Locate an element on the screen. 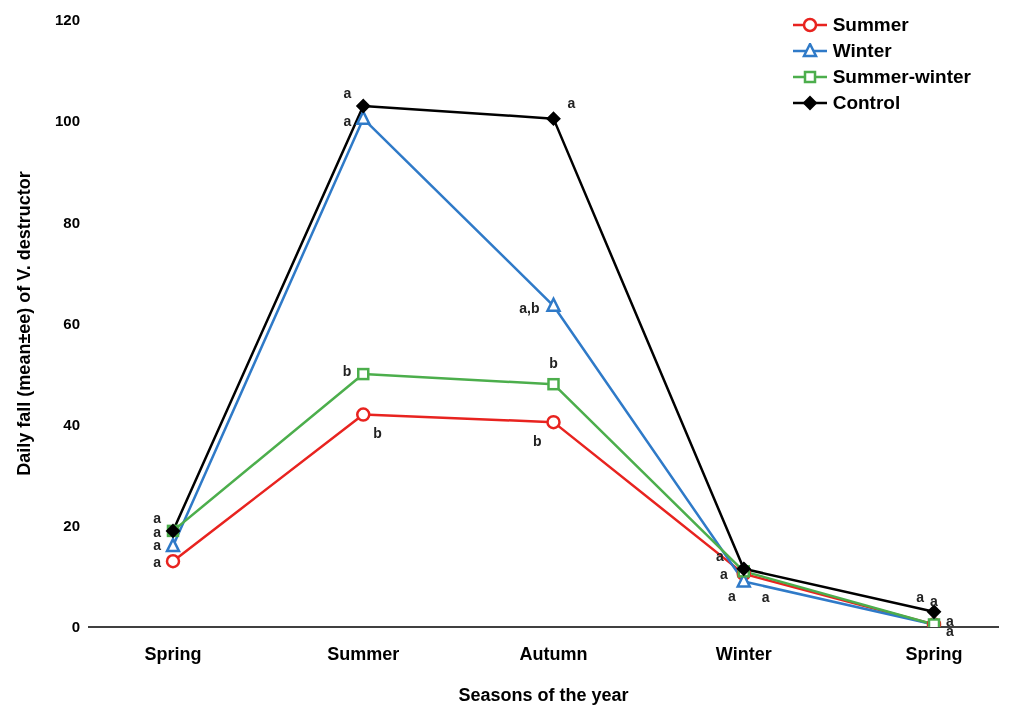 This screenshot has height=725, width=1009. y-tick-label: 60 is located at coordinates (71, 323).